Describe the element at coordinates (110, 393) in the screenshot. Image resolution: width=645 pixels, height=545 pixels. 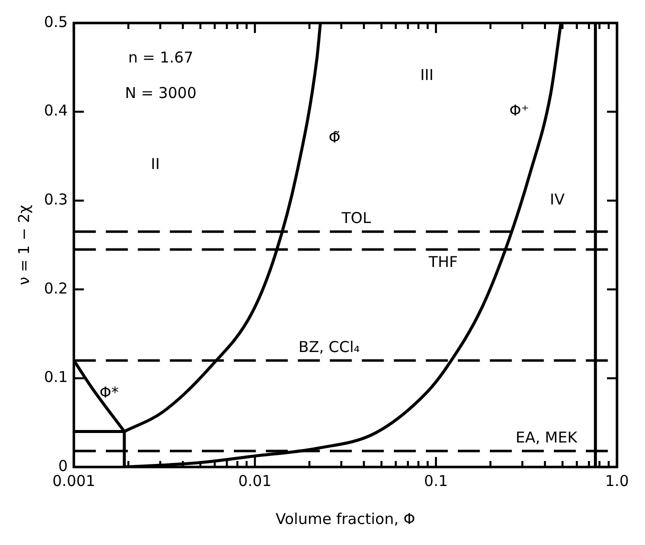
I see `series-label: Φ*` at that location.